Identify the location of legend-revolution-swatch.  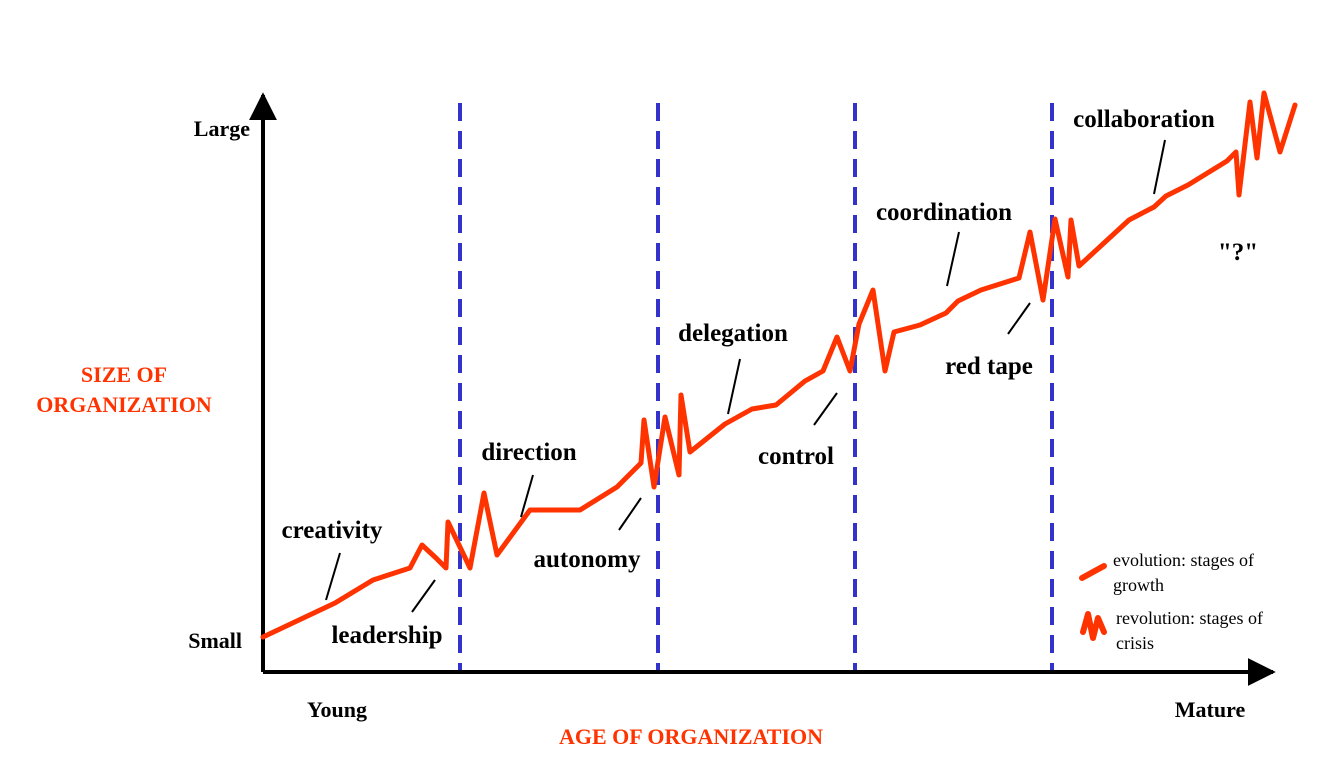
(1093, 626).